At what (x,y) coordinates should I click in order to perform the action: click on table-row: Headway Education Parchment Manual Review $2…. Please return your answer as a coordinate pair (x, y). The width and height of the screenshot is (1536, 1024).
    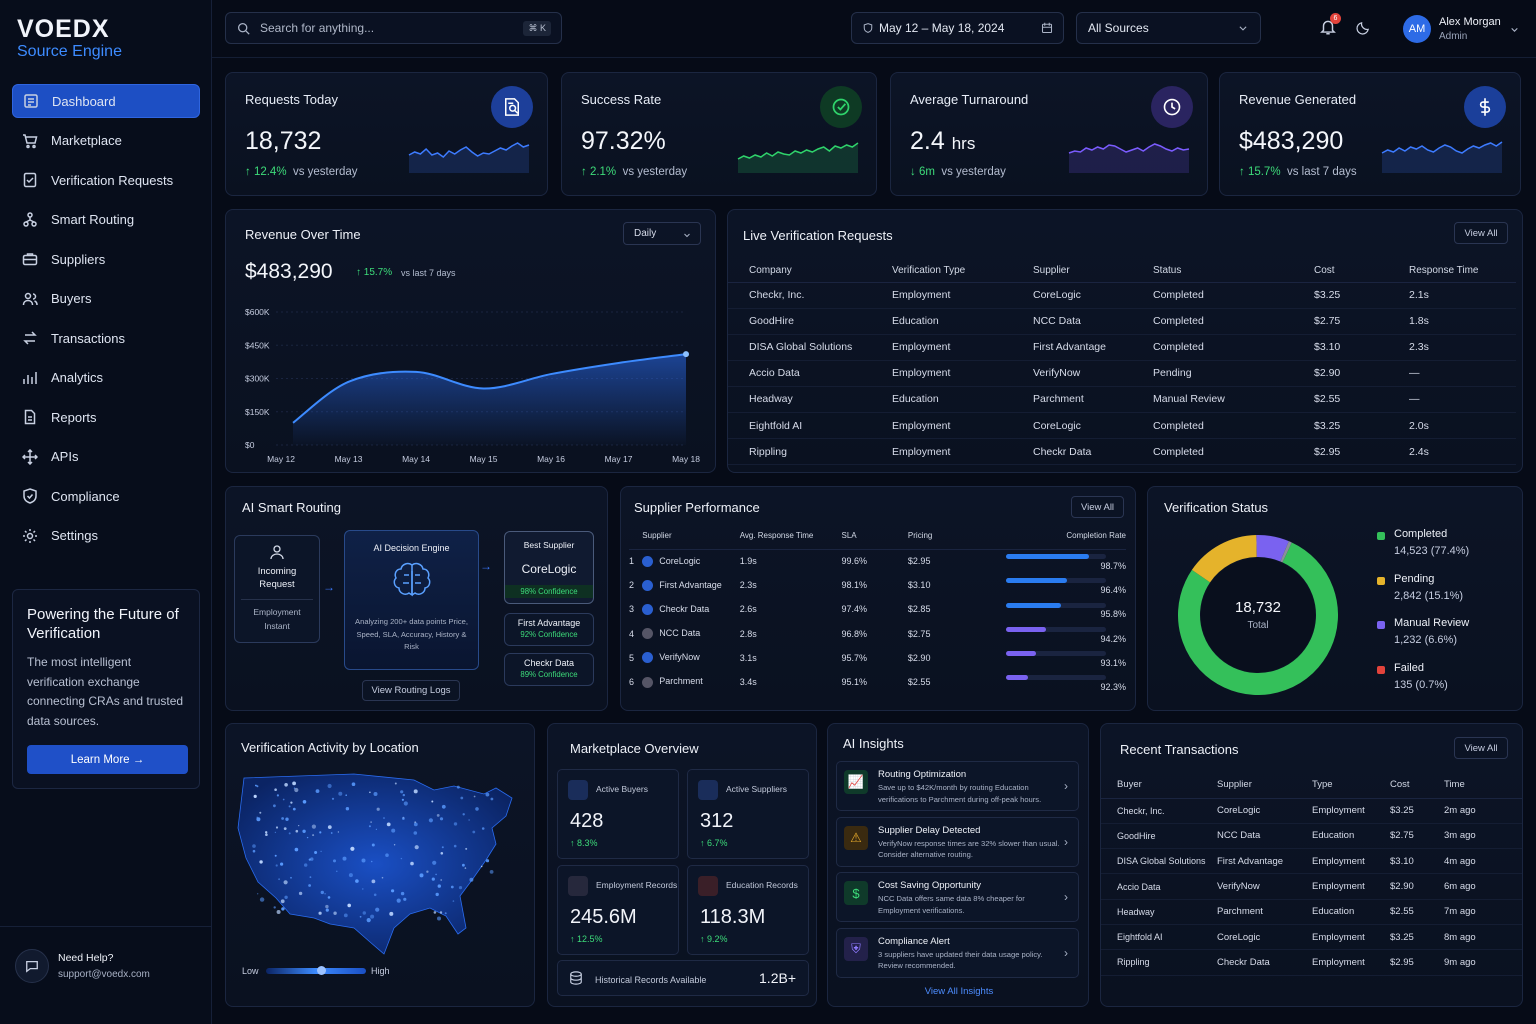
    Looking at the image, I should click on (1122, 399).